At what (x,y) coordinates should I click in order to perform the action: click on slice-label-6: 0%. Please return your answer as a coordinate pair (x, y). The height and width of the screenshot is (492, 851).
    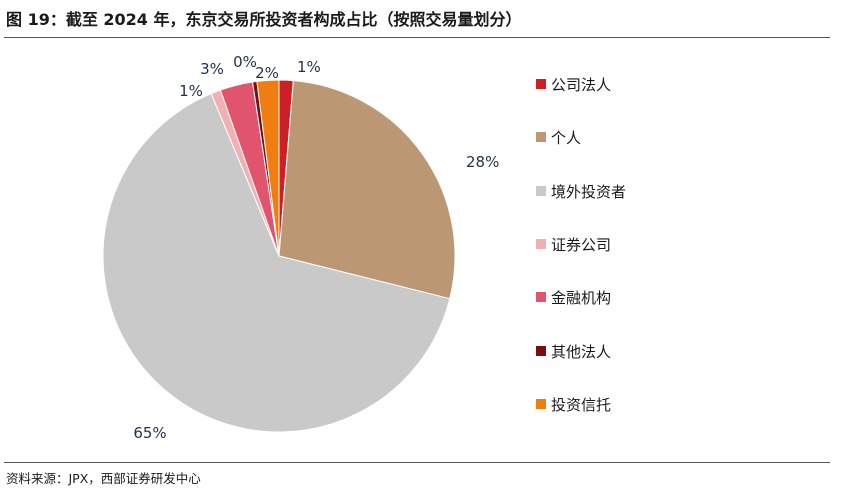
    Looking at the image, I should click on (245, 62).